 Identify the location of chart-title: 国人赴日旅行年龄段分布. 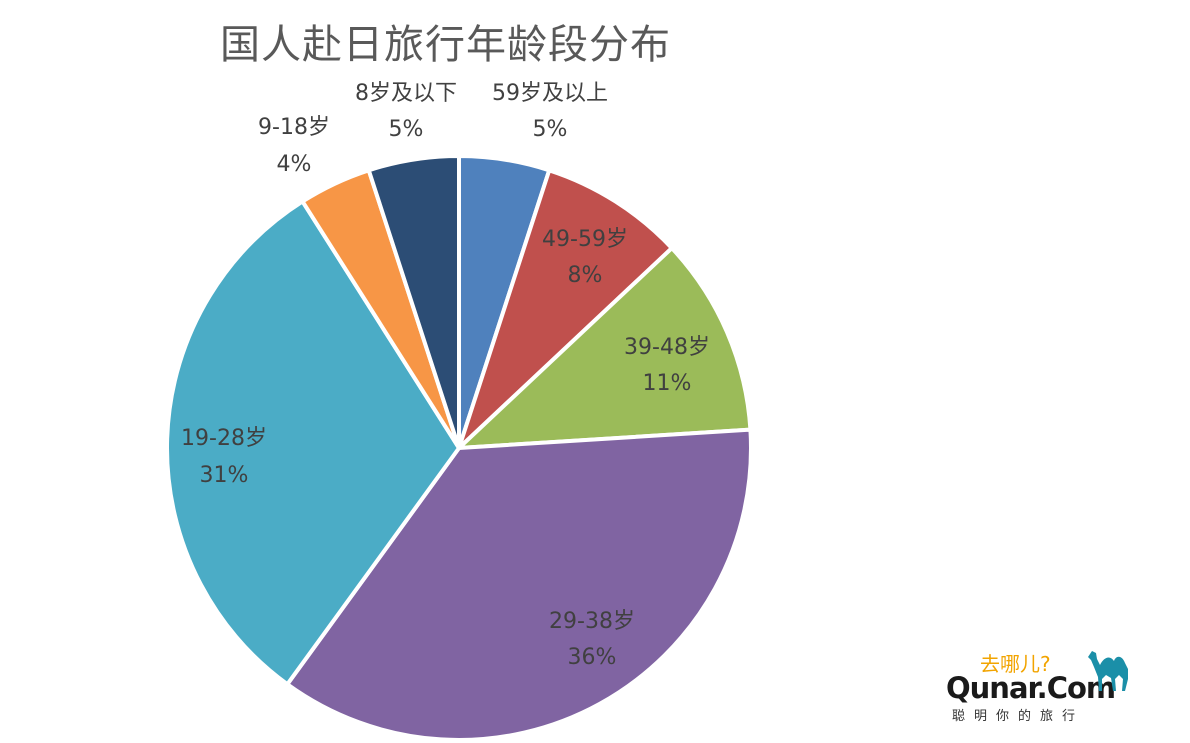
(445, 45).